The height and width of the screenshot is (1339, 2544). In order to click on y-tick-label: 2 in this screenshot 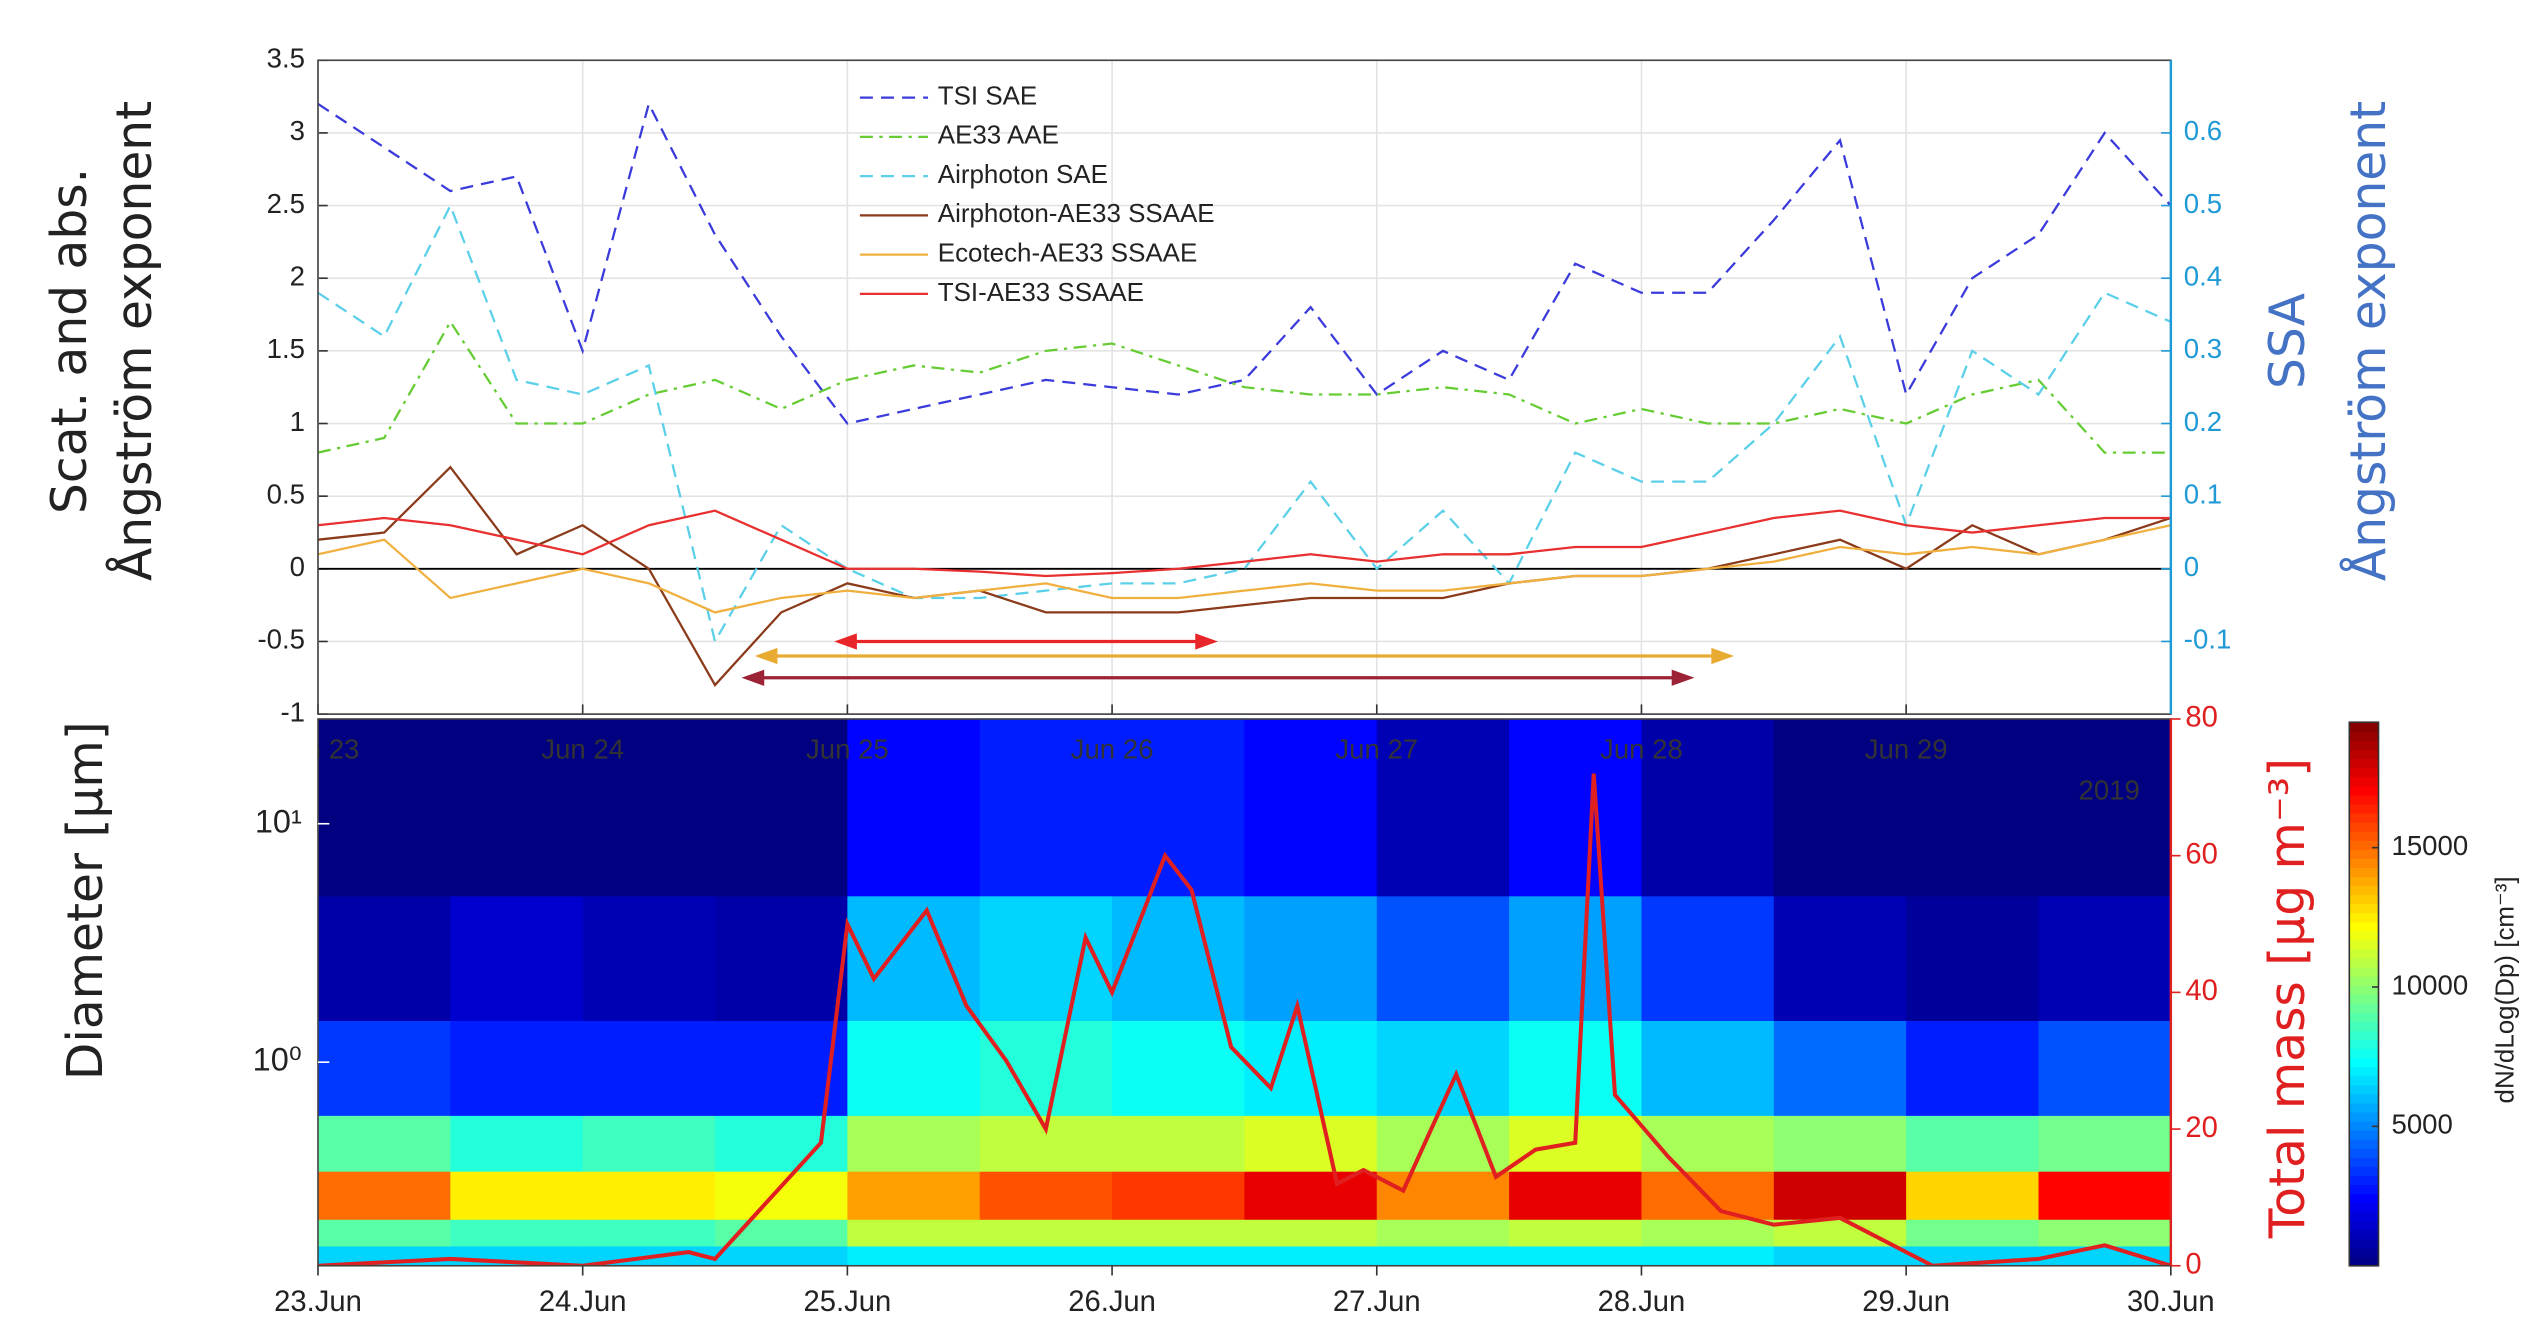, I will do `click(297, 276)`.